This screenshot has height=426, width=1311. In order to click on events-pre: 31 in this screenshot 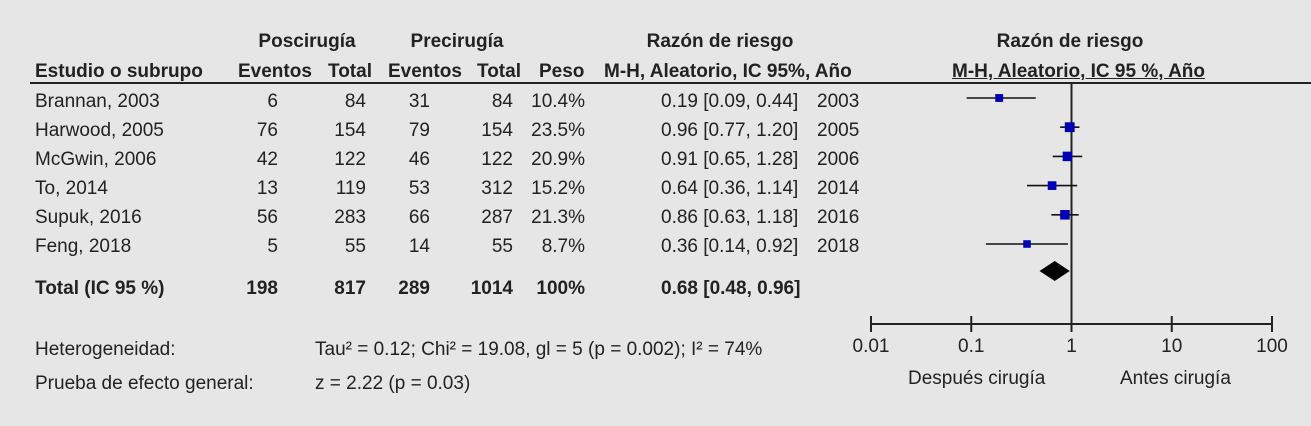, I will do `click(419, 101)`.